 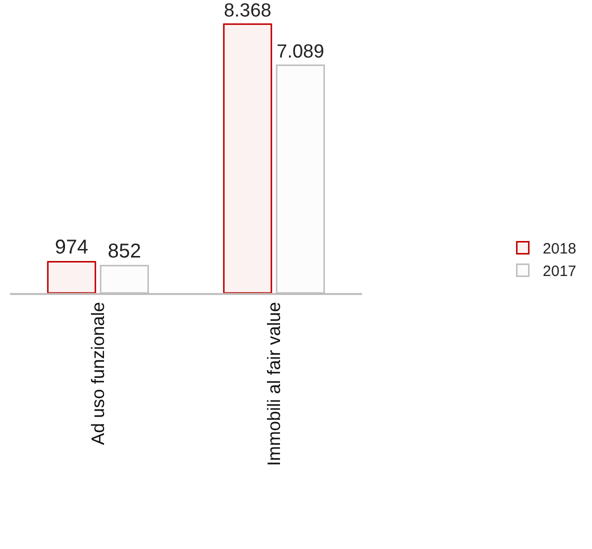 I want to click on x-tick-label: Ad uso funzionale, so click(x=98, y=374).